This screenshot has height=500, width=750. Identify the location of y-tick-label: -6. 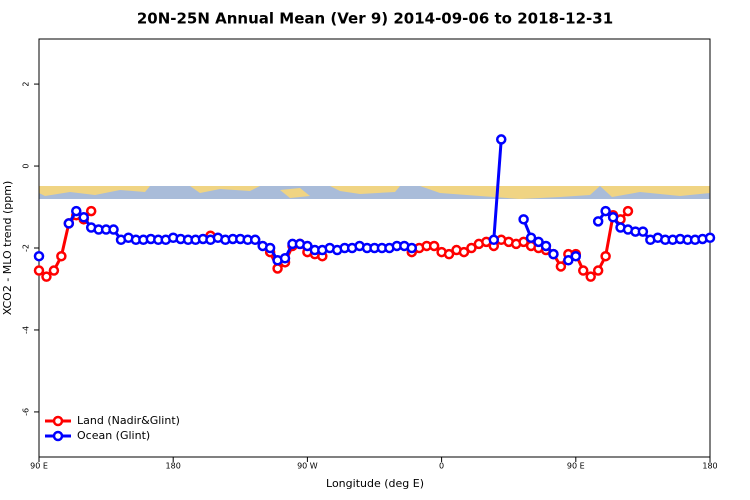
(26, 412).